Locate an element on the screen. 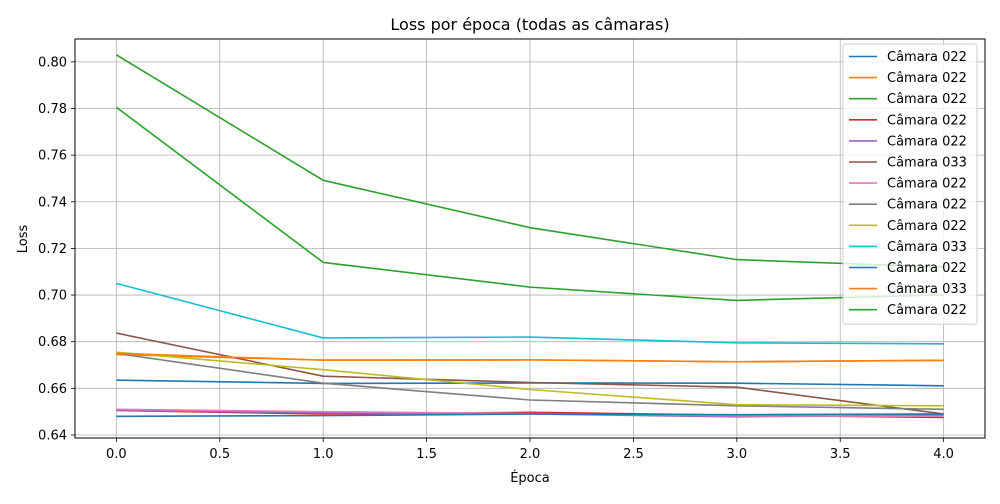 This screenshot has height=504, width=1000. x-tick-label: 0.0 is located at coordinates (116, 454).